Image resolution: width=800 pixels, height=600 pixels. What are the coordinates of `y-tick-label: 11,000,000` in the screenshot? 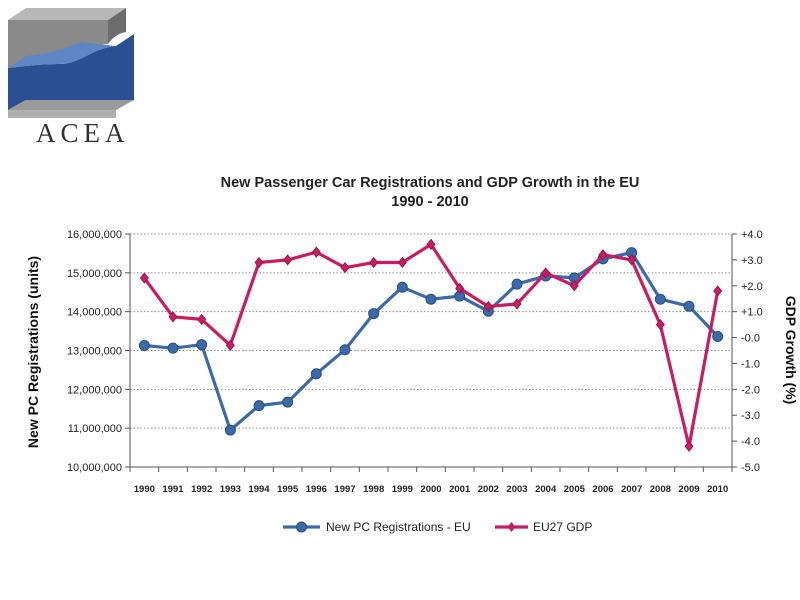 It's located at (95, 429).